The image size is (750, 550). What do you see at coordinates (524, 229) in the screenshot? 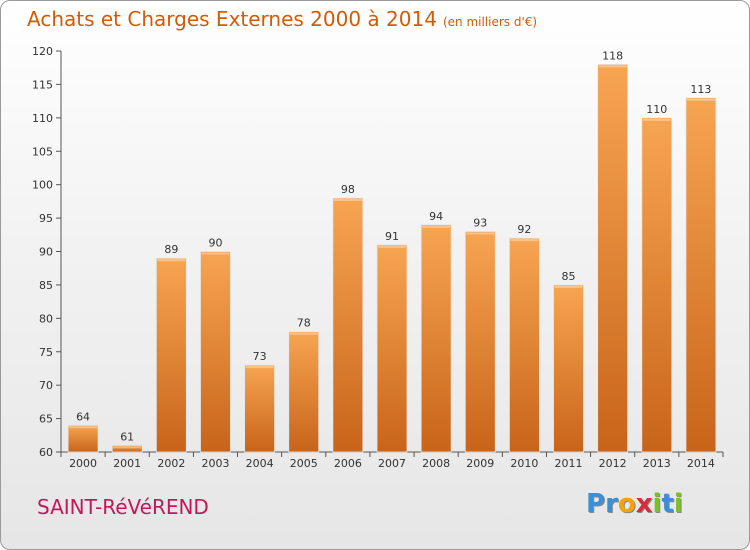
I see `bar-value-label: 92` at bounding box center [524, 229].